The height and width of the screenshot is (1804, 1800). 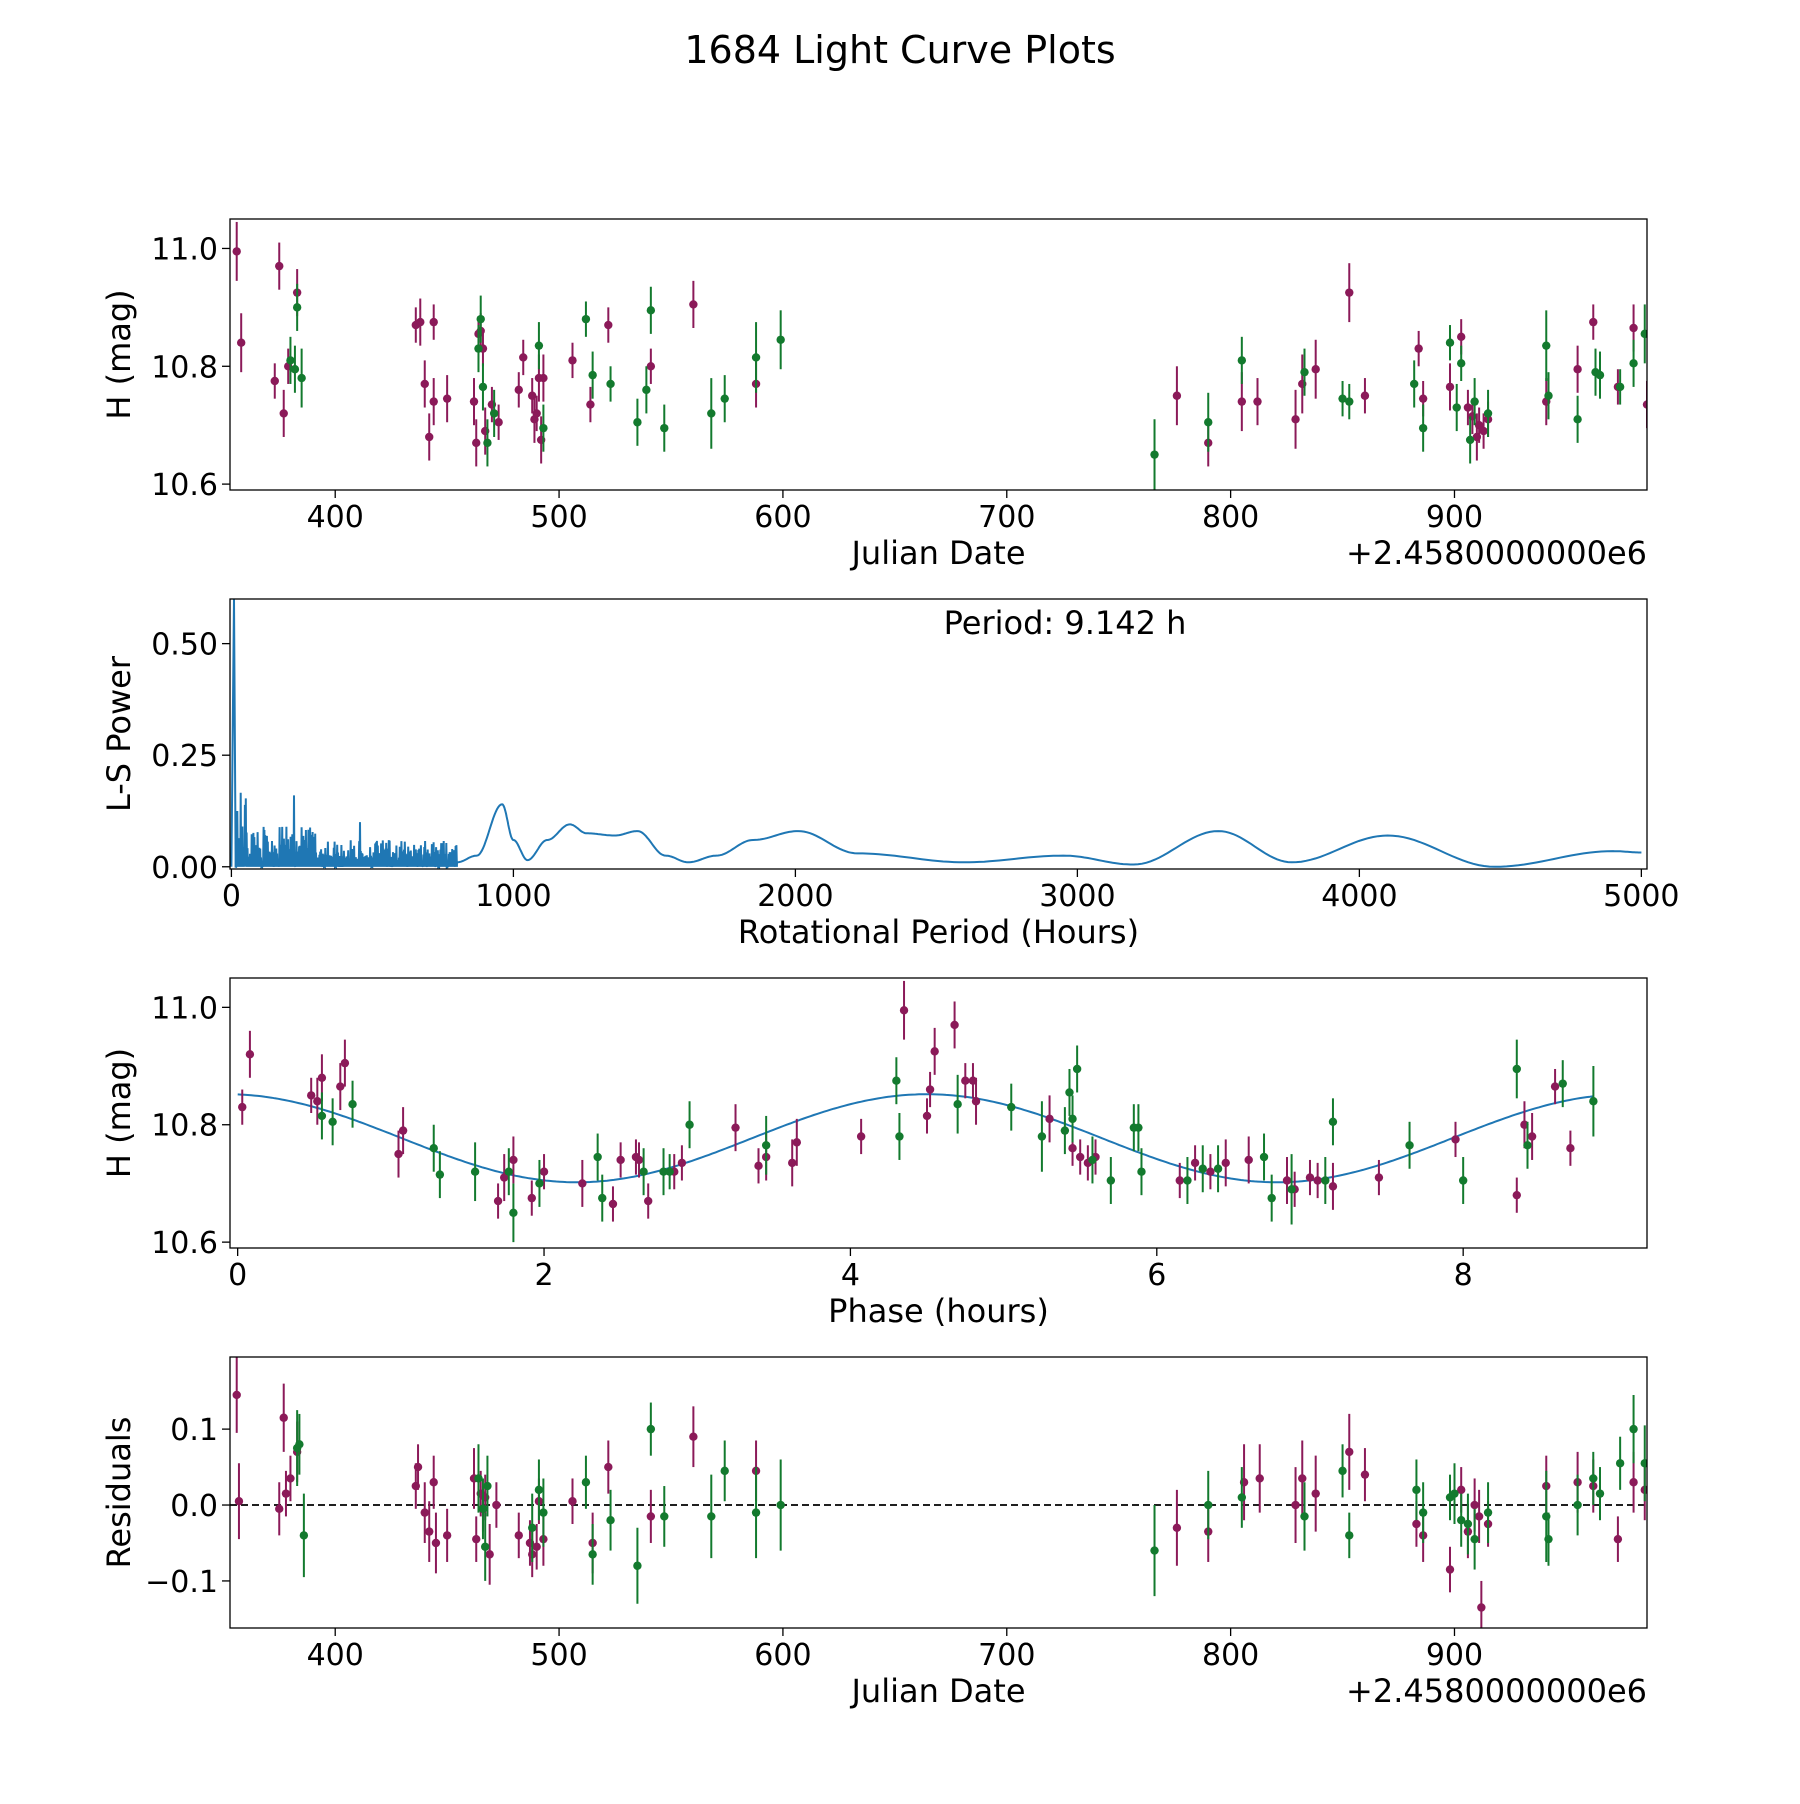 I want to click on x-tick-label: 4, so click(x=850, y=1275).